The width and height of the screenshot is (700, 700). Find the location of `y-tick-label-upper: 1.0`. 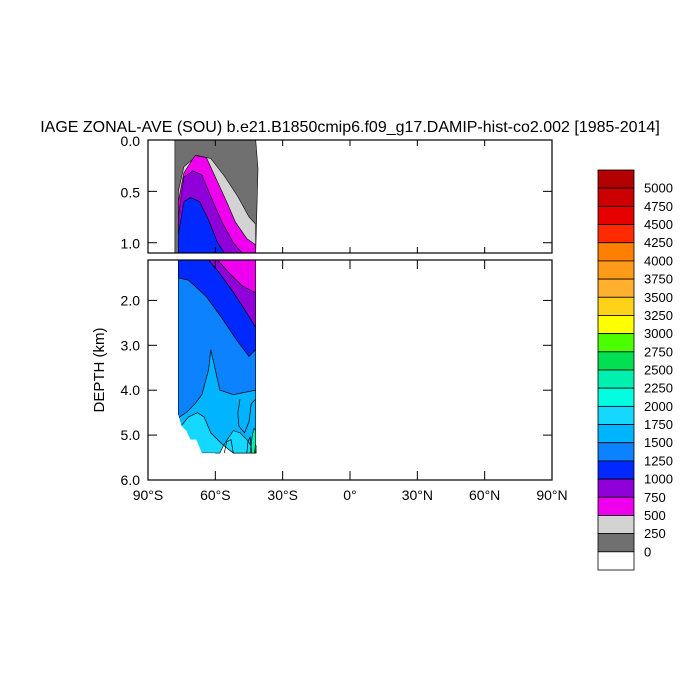

y-tick-label-upper: 1.0 is located at coordinates (131, 244).